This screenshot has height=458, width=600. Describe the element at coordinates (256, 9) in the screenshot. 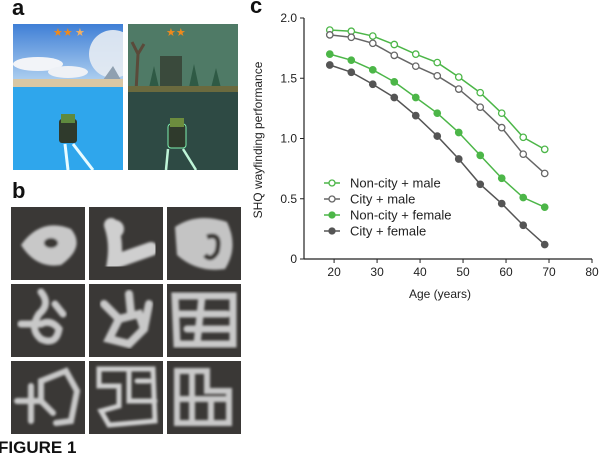

I see `panel-label-c: c` at that location.